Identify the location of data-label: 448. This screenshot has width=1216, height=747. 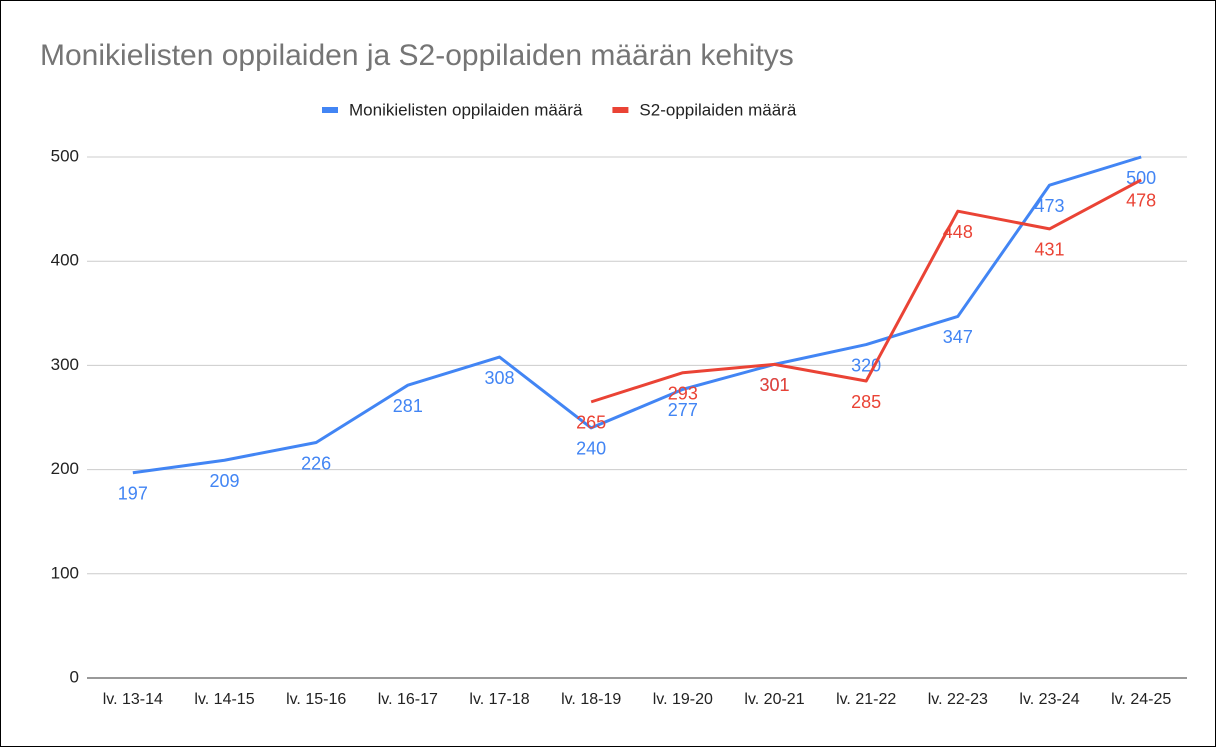
(958, 232).